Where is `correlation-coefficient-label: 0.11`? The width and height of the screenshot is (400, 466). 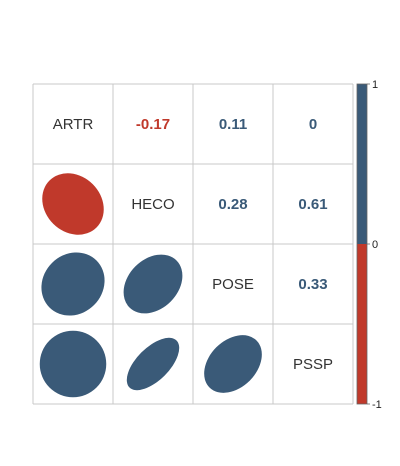
correlation-coefficient-label: 0.11 is located at coordinates (233, 124).